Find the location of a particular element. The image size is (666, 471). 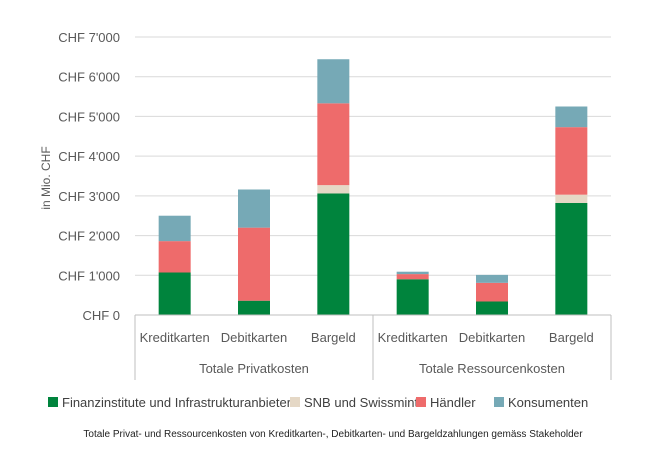

y-tick-label: CHF 6'000 is located at coordinates (89, 77).